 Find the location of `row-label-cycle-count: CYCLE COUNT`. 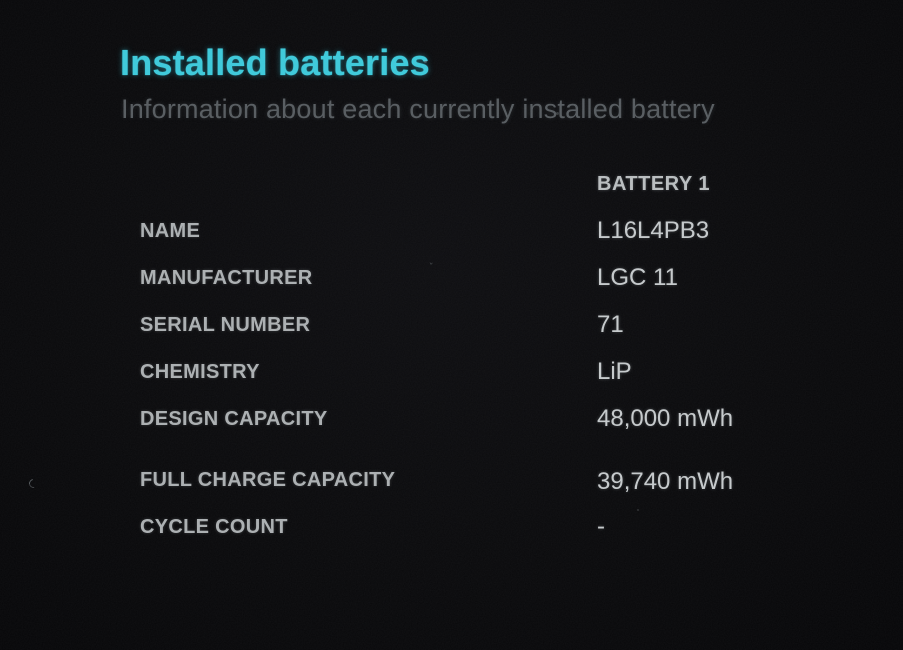

row-label-cycle-count: CYCLE COUNT is located at coordinates (214, 527).